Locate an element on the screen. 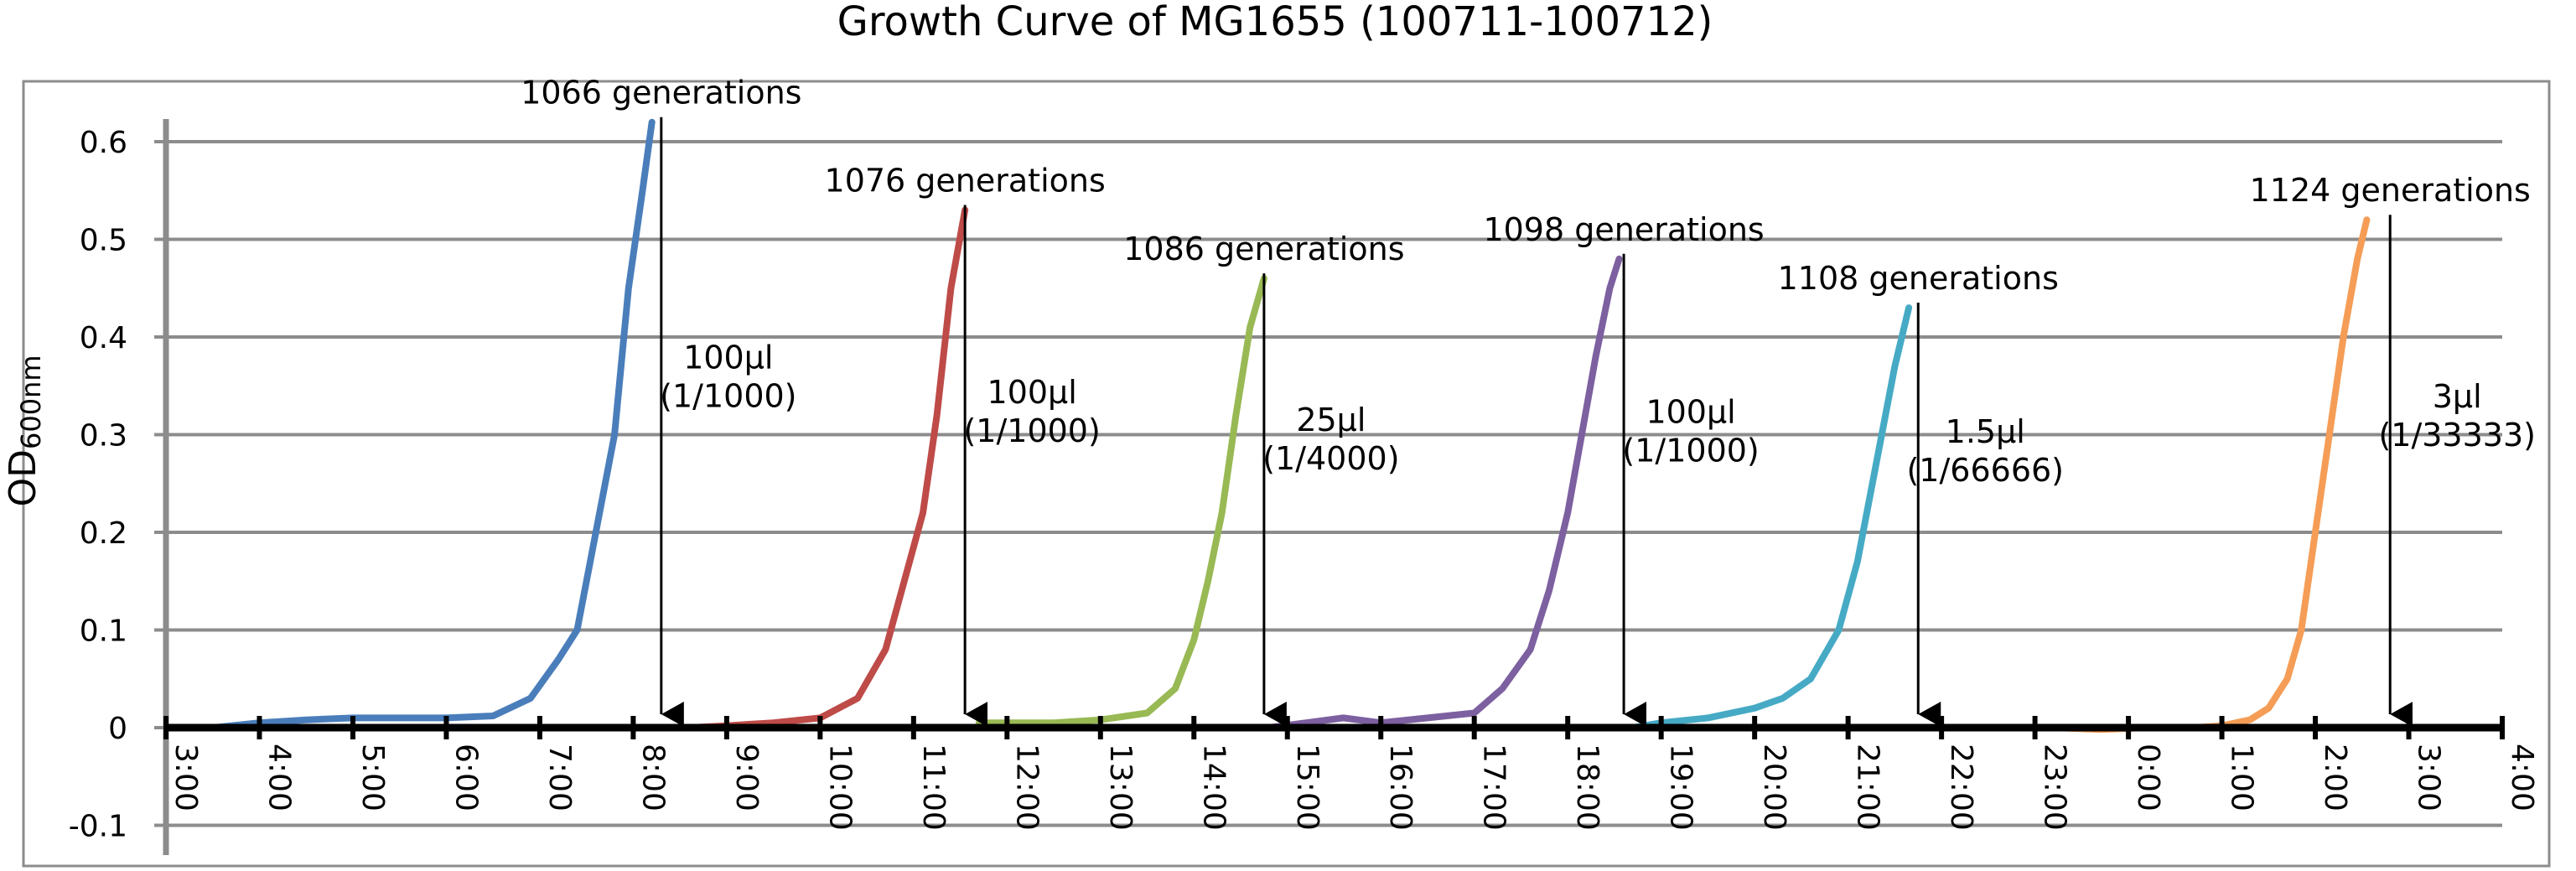 The height and width of the screenshot is (871, 2576). x-tick-label: 8:00 is located at coordinates (652, 777).